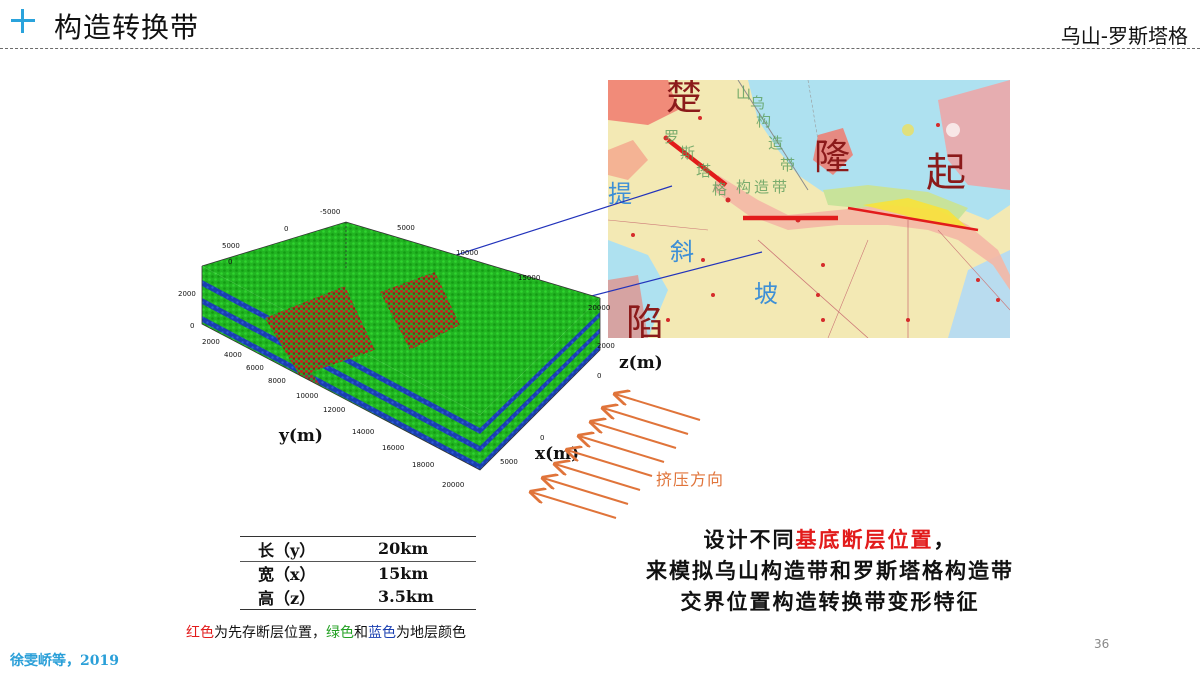 Image resolution: width=1200 pixels, height=675 pixels. Describe the element at coordinates (1124, 36) in the screenshot. I see `region-label: 乌山-罗斯塔格` at that location.